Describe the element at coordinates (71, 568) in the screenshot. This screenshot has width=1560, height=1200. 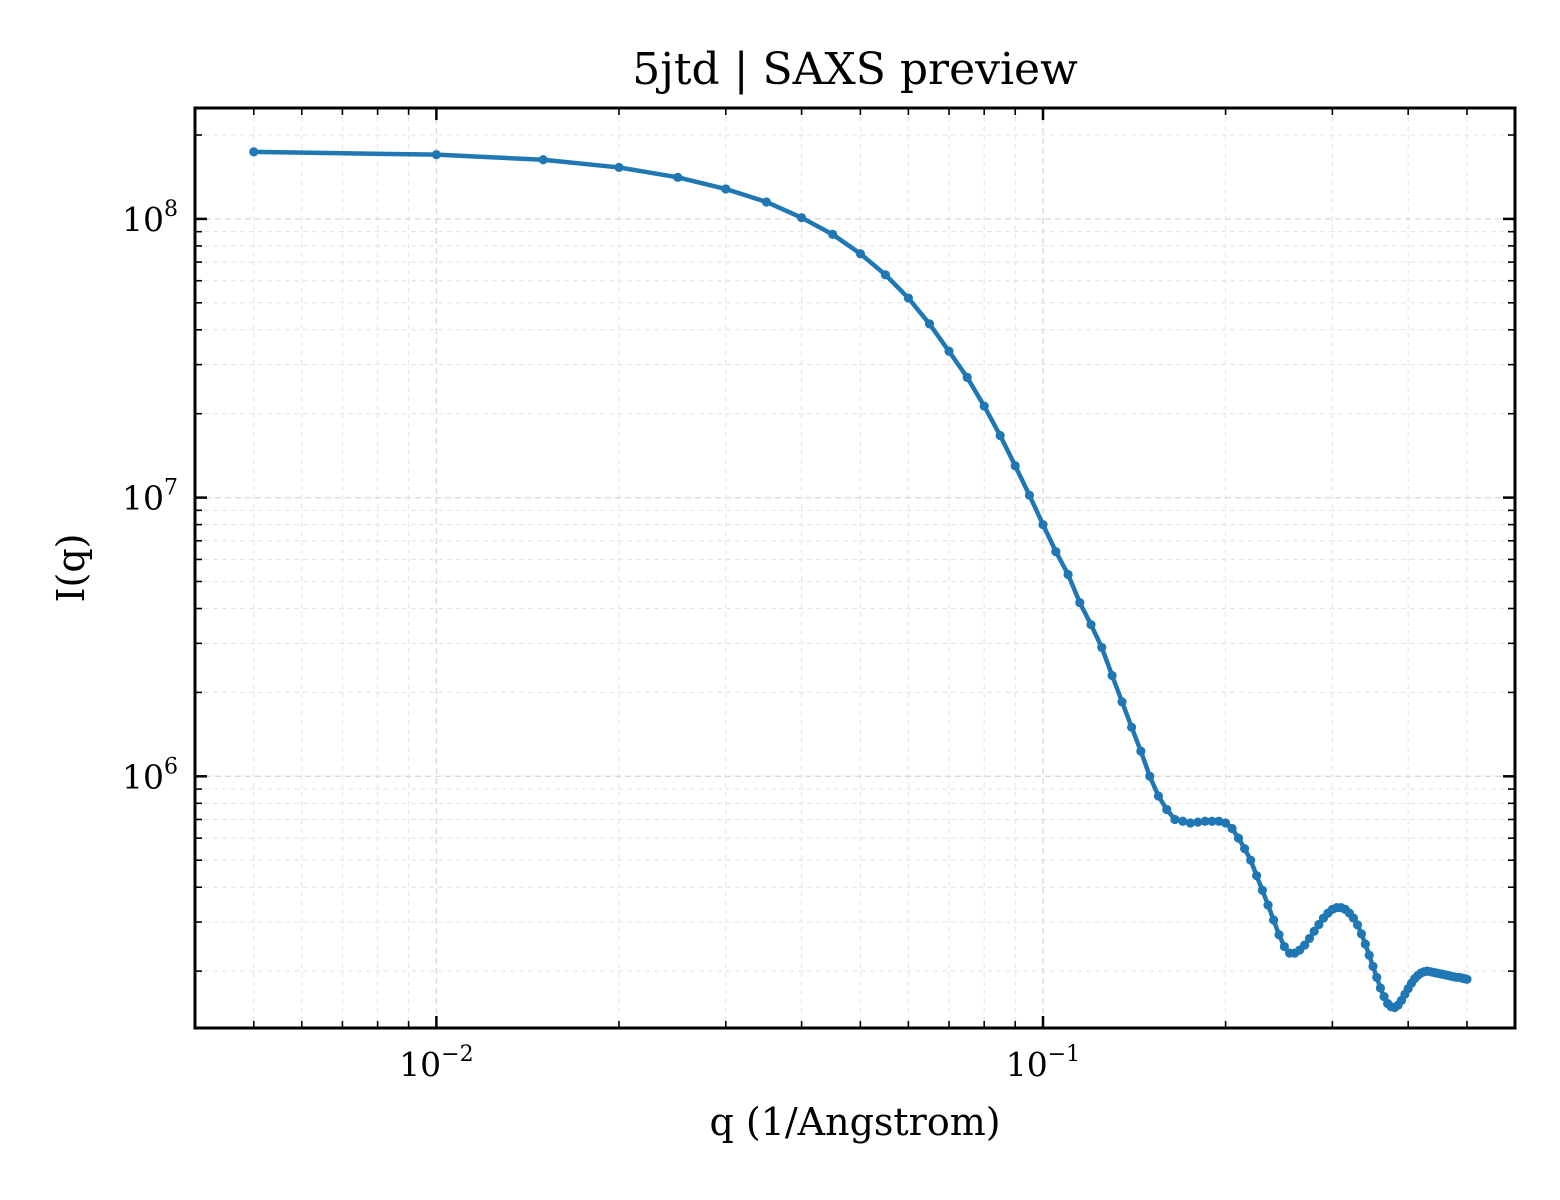
I see `y-axis-label: I(q)` at that location.